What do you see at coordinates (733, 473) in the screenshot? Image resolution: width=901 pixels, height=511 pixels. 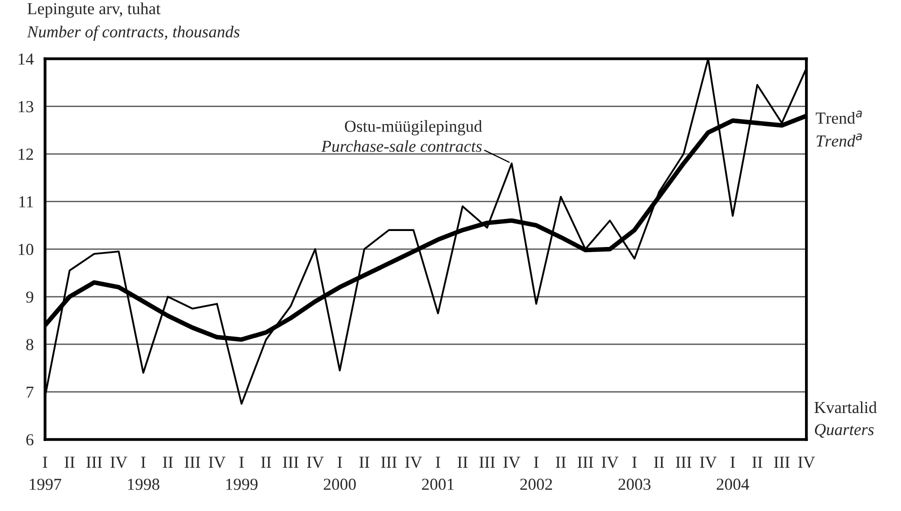 I see `x-tick-label: I 2004` at bounding box center [733, 473].